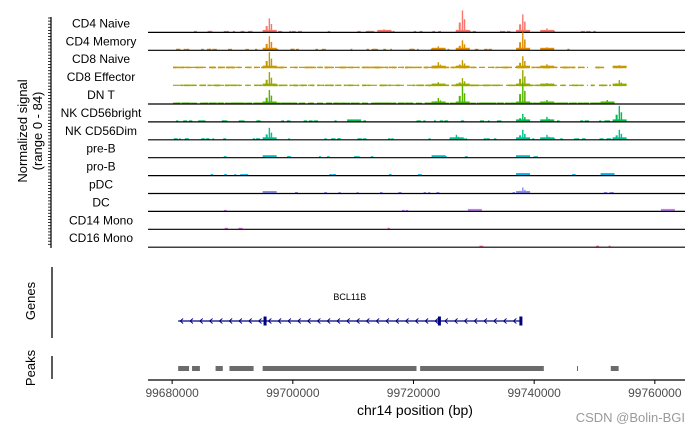 The height and width of the screenshot is (437, 700). I want to click on y-axis-sublabel: (range 0 - 84), so click(37, 131).